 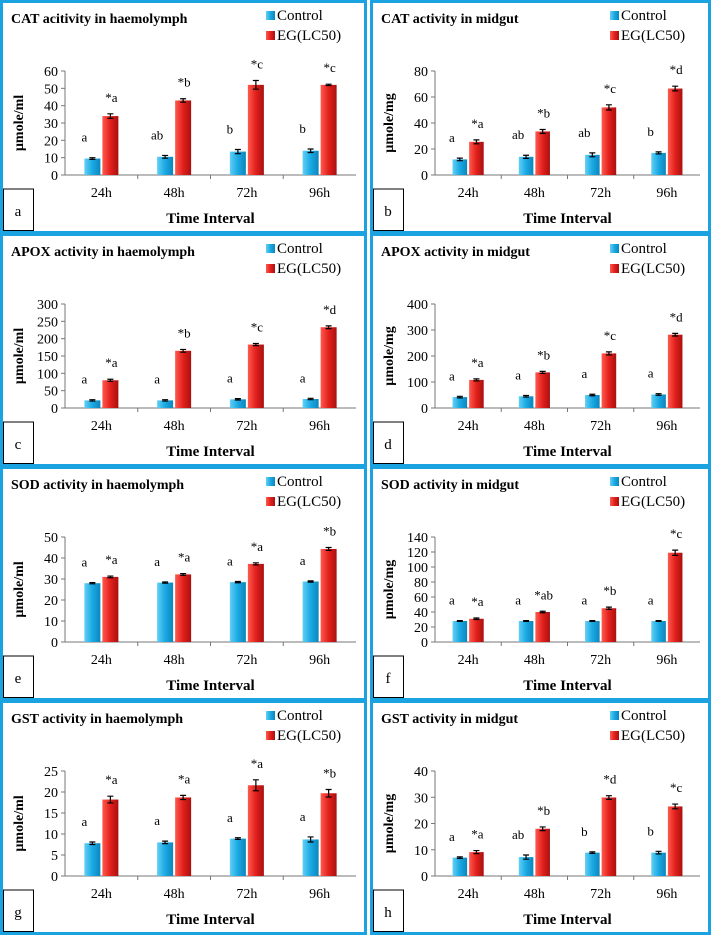 What do you see at coordinates (18, 910) in the screenshot?
I see `panel-letter-box` at bounding box center [18, 910].